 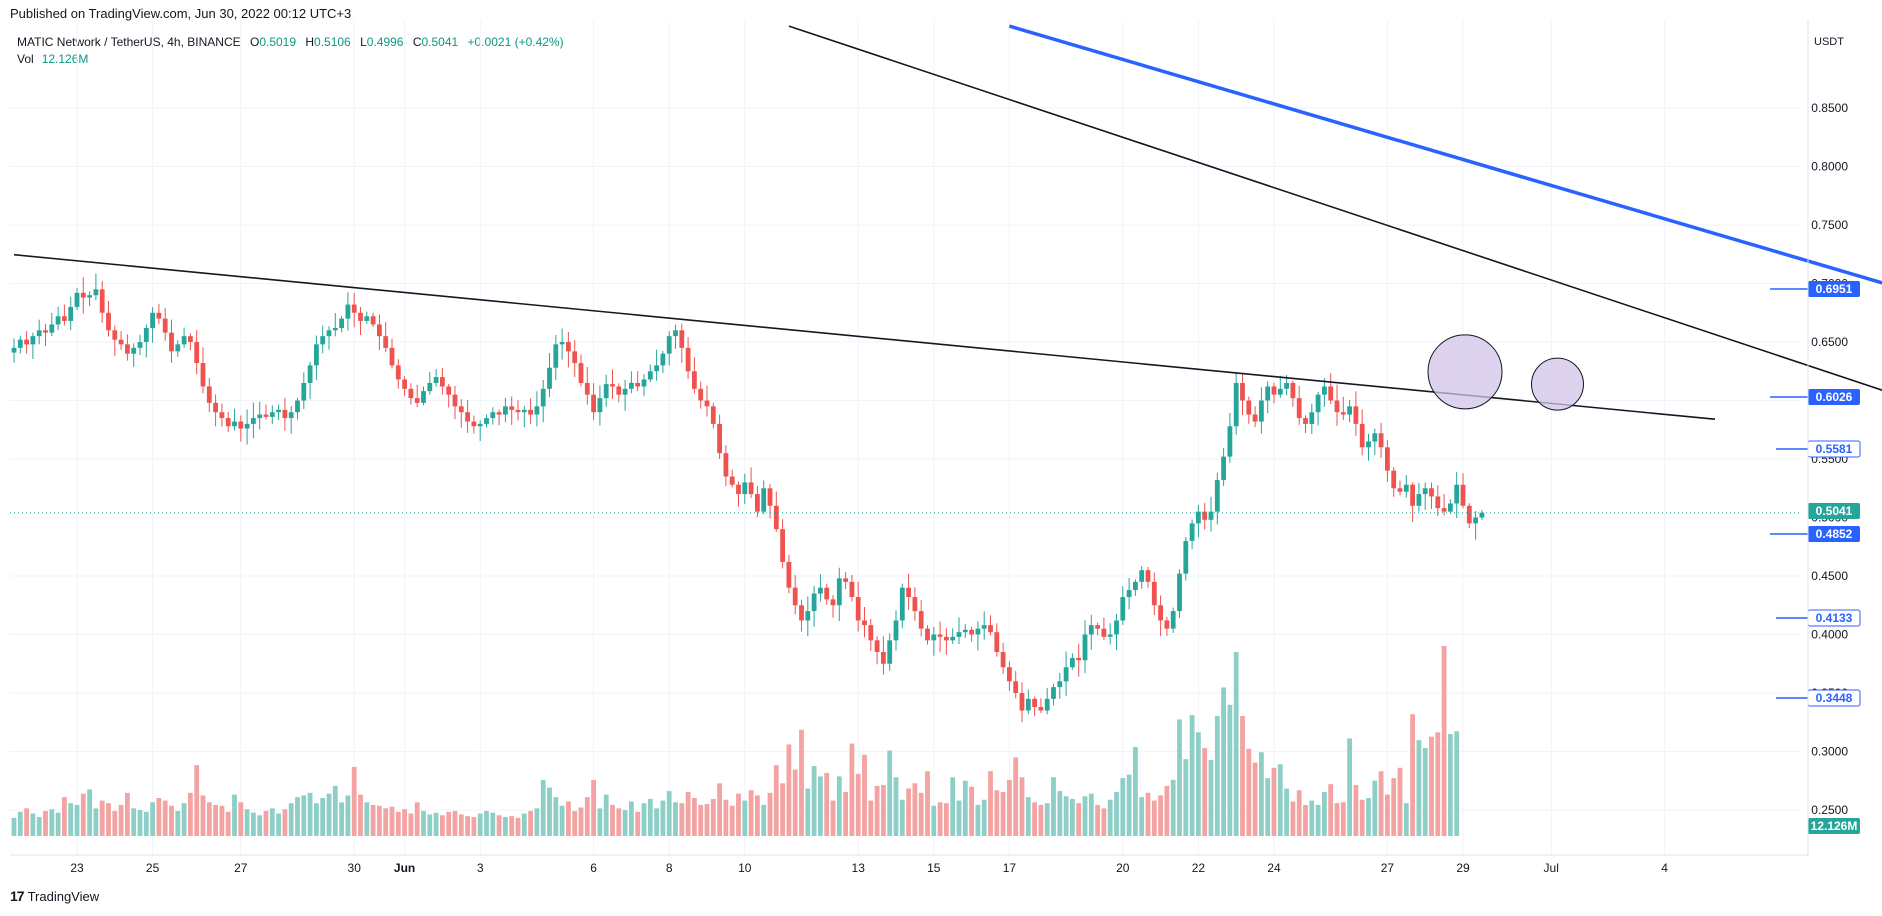 I want to click on y-tick-label: 0.2500, so click(x=1829, y=810).